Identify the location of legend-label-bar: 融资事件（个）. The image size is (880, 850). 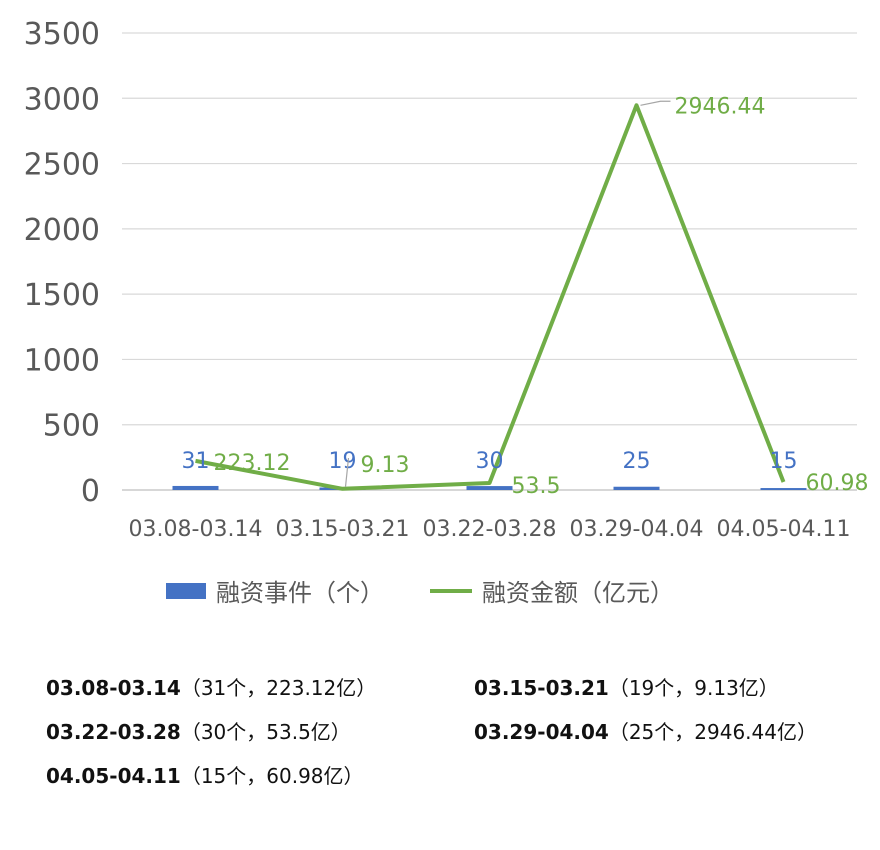
(300, 593).